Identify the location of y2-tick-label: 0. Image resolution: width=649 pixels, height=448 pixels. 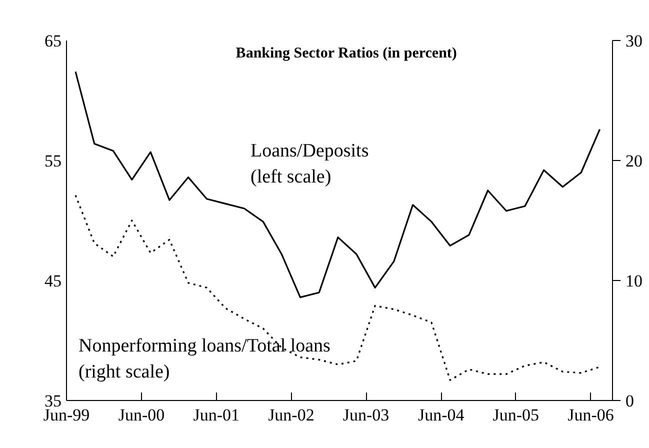
(630, 401).